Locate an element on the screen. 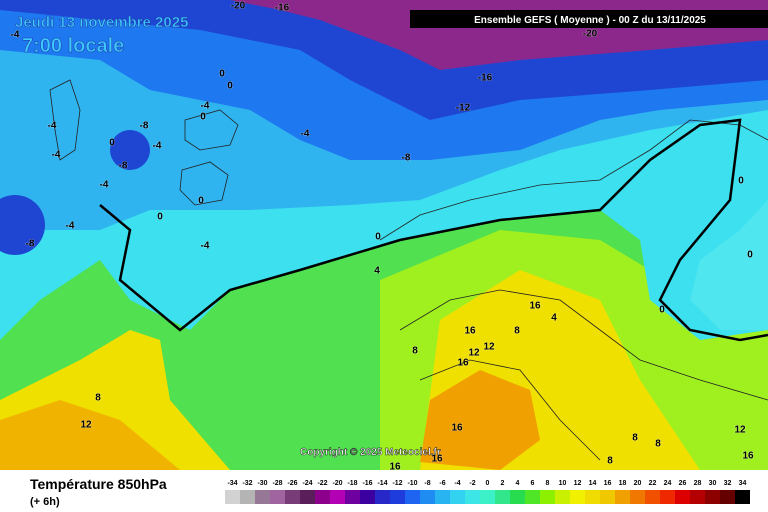  legend-label: 14 is located at coordinates (593, 483).